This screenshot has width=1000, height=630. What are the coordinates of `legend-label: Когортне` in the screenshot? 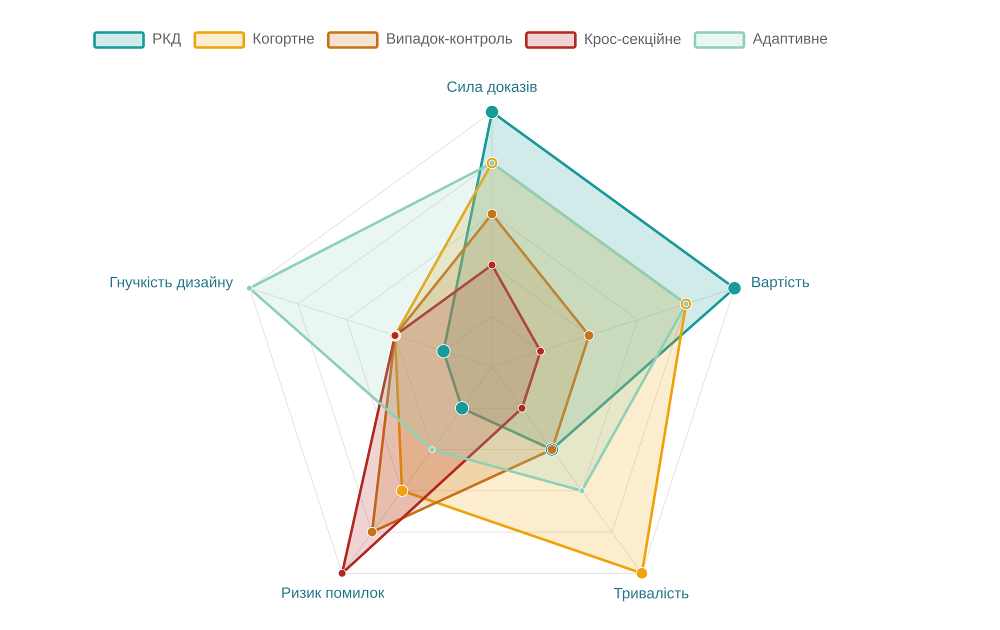 It's located at (284, 40).